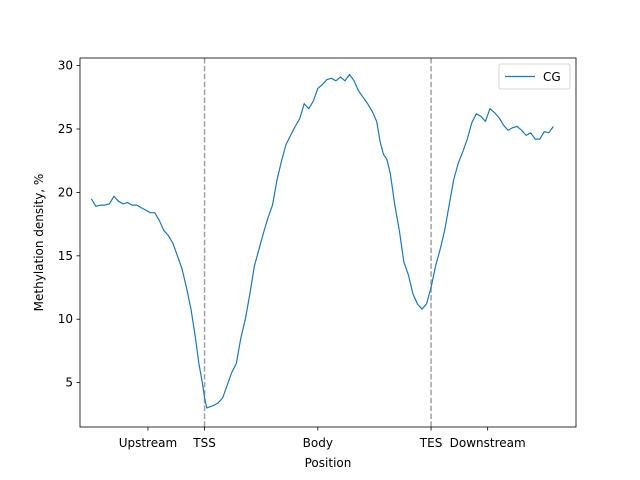 This screenshot has height=480, width=640. Describe the element at coordinates (328, 463) in the screenshot. I see `x-axis-label: Position` at that location.